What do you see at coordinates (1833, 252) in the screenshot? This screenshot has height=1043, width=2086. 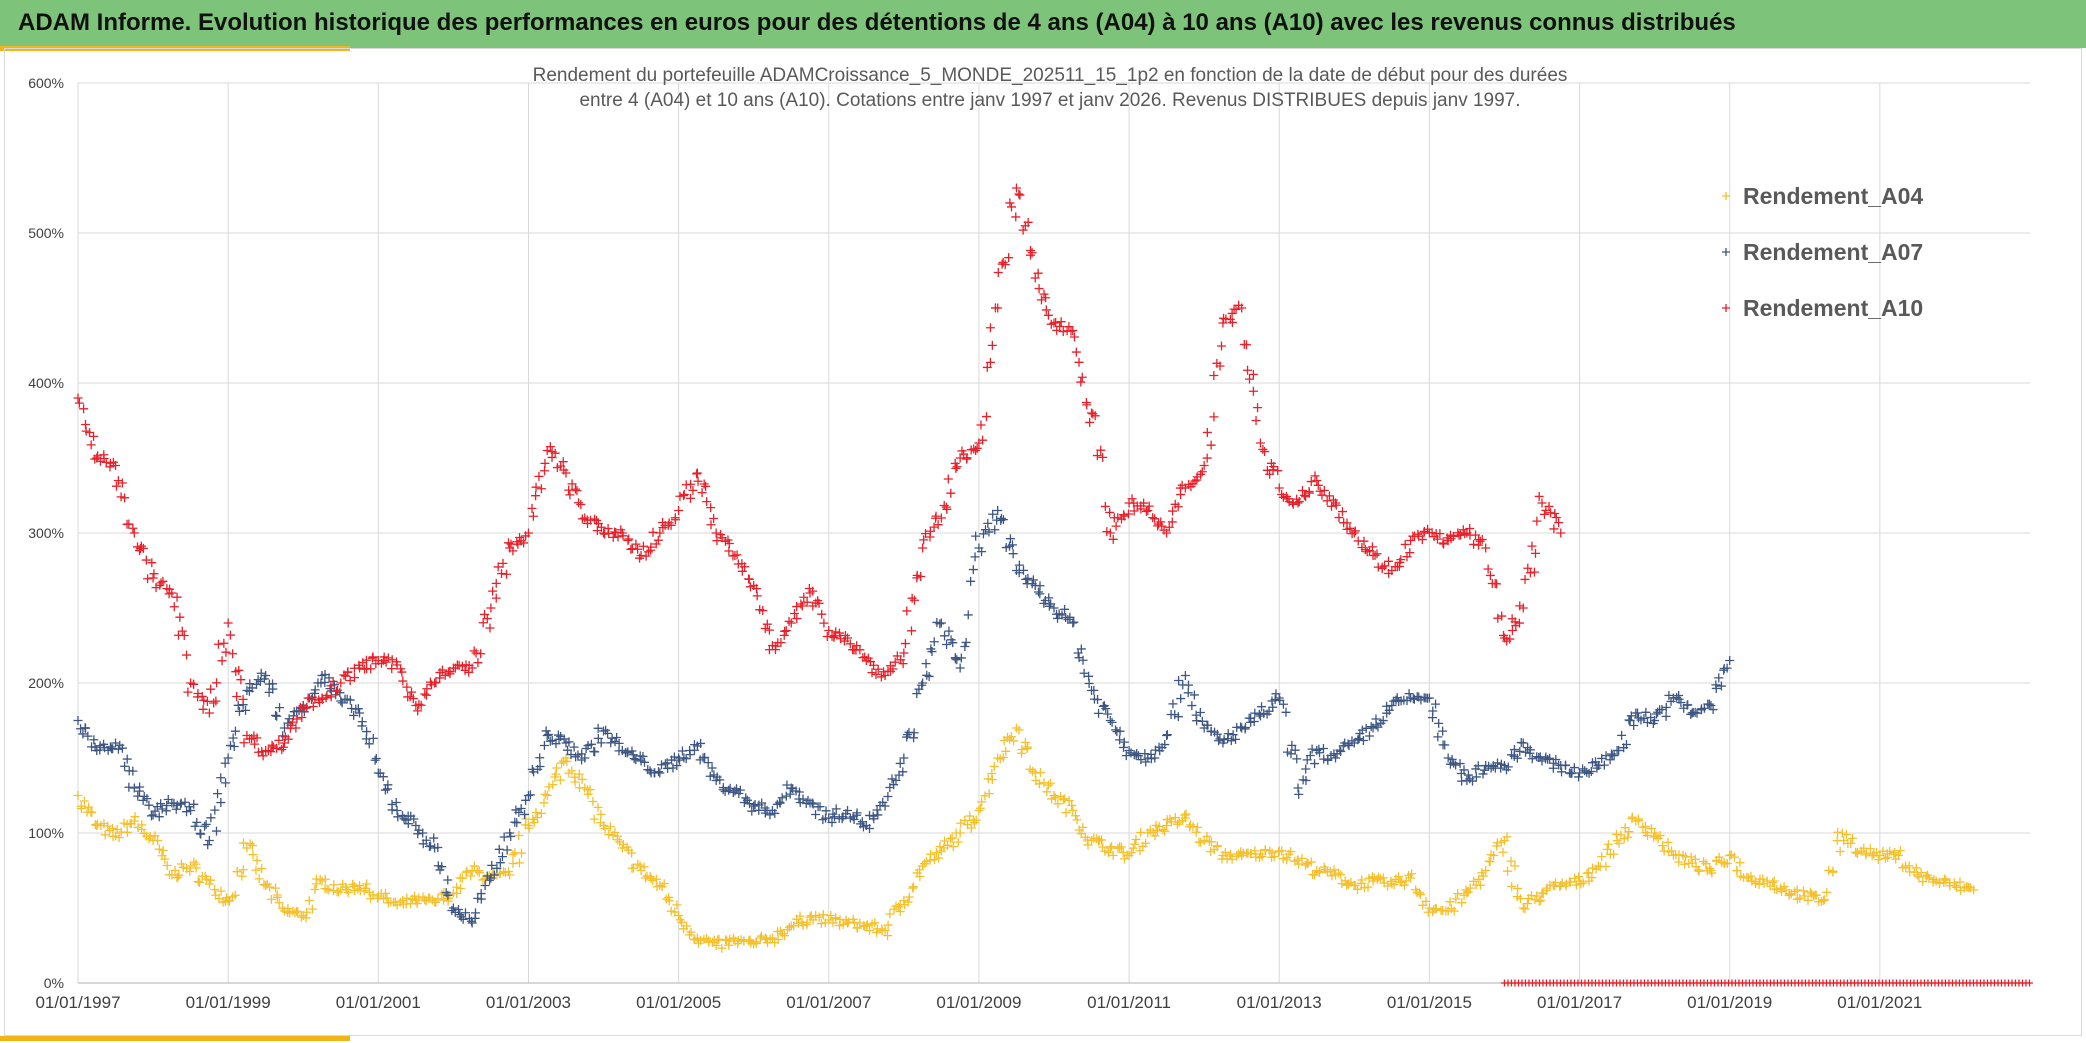 I see `legend-label: Rendement_A07` at bounding box center [1833, 252].